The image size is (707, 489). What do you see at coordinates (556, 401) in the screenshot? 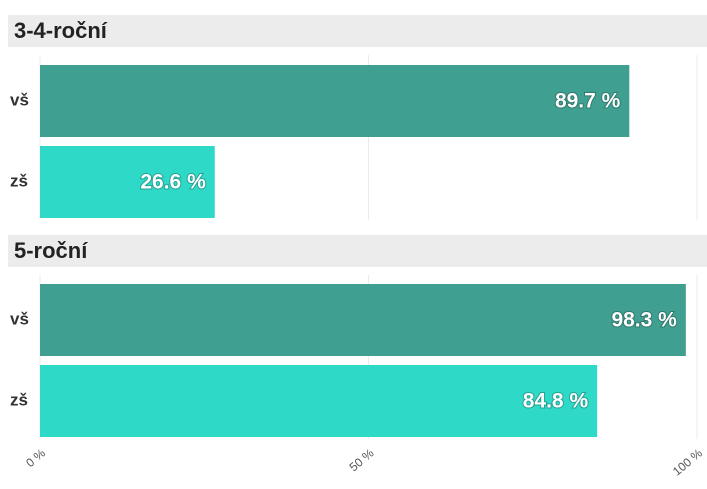
I see `value-label: 84.8 %` at bounding box center [556, 401].